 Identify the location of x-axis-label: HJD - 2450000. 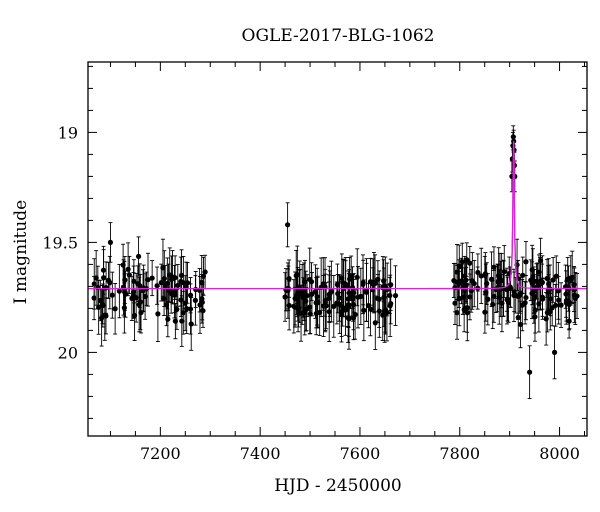
(338, 486).